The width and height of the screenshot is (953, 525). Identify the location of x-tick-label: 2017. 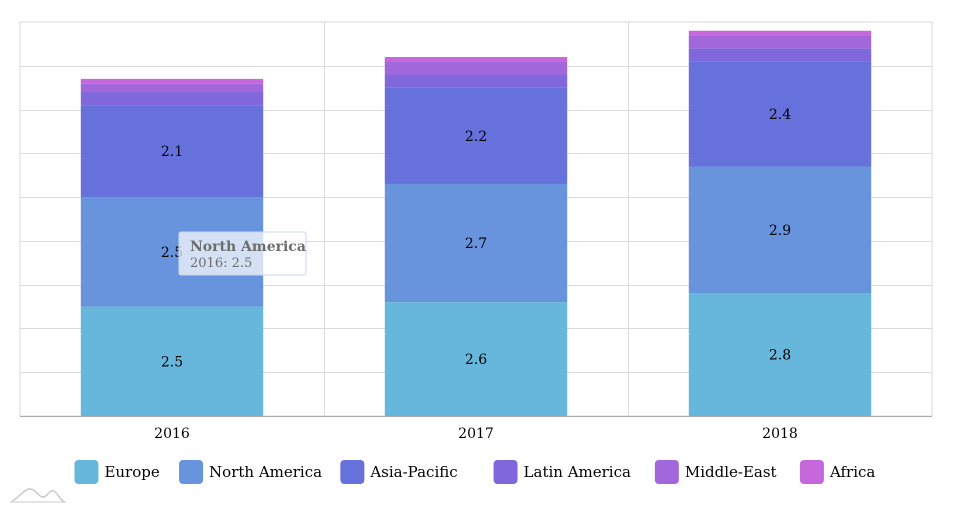
(476, 434).